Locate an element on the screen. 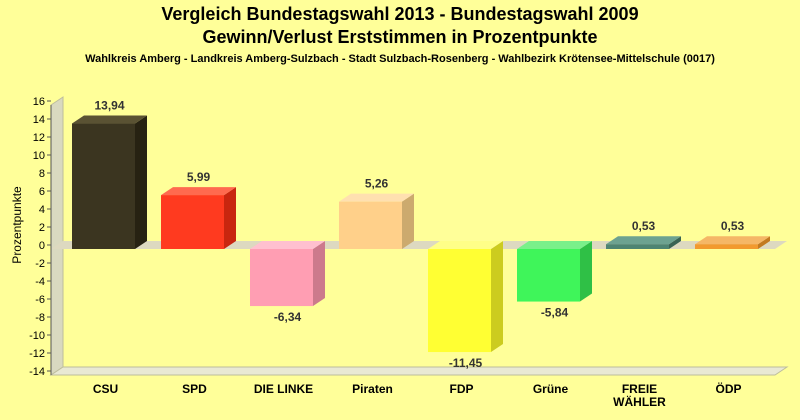  bar-spd is located at coordinates (198, 218).